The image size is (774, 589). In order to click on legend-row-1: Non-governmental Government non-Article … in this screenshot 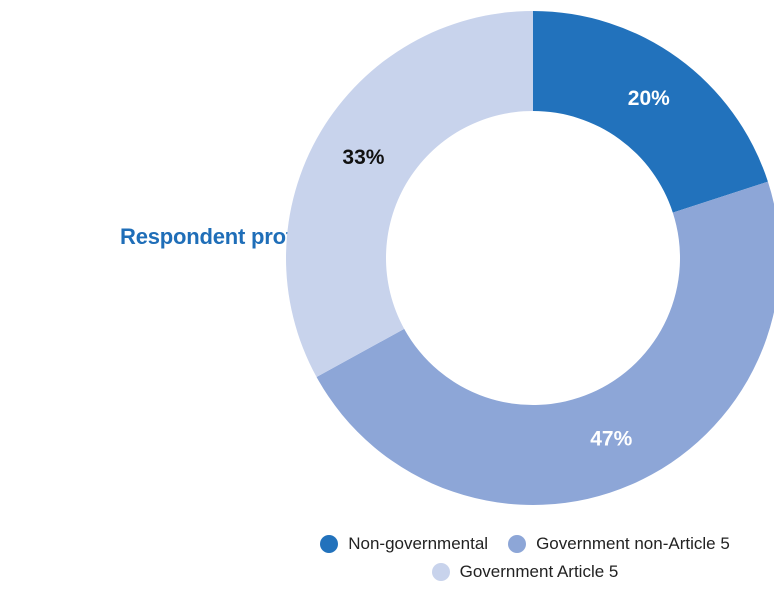, I will do `click(525, 544)`.